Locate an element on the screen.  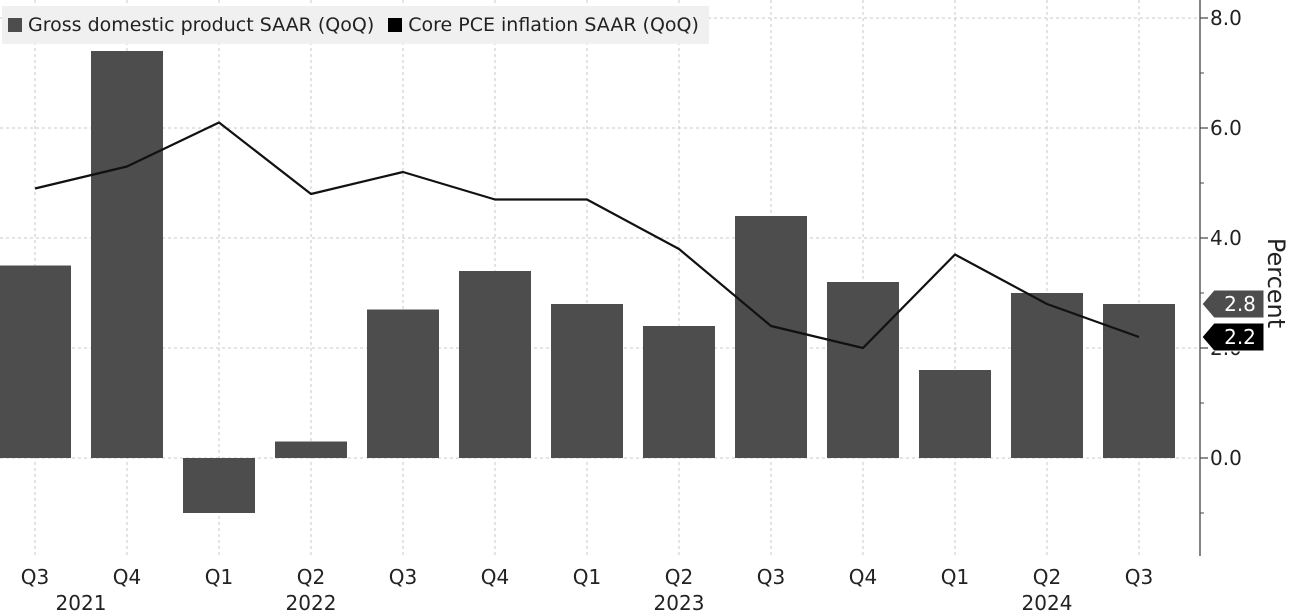
x-year-label: 2024 is located at coordinates (1047, 603).